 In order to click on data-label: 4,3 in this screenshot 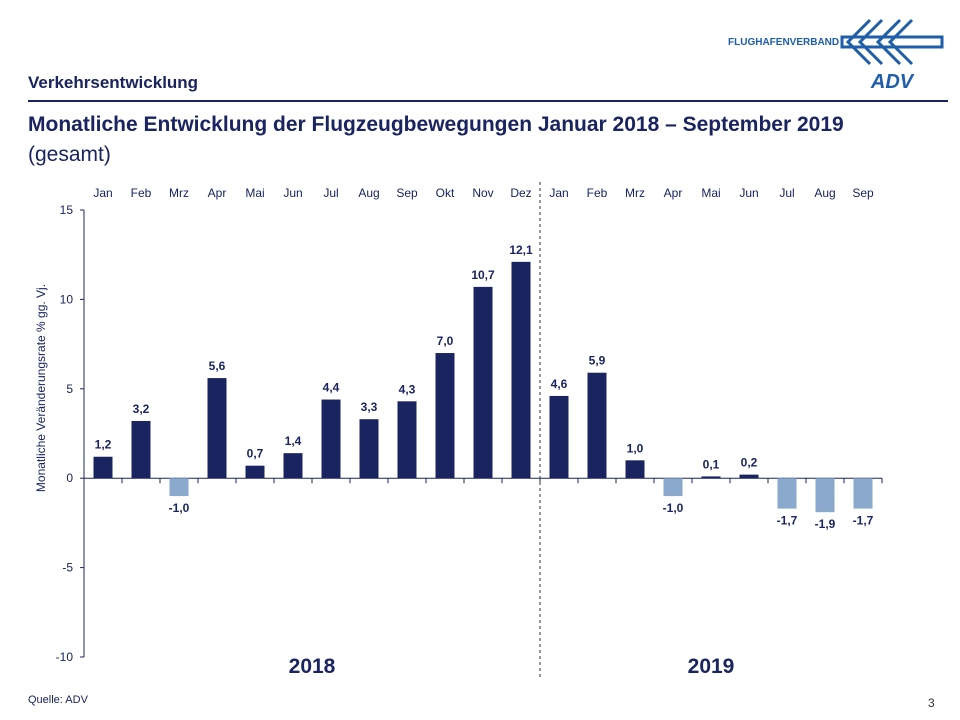, I will do `click(407, 389)`.